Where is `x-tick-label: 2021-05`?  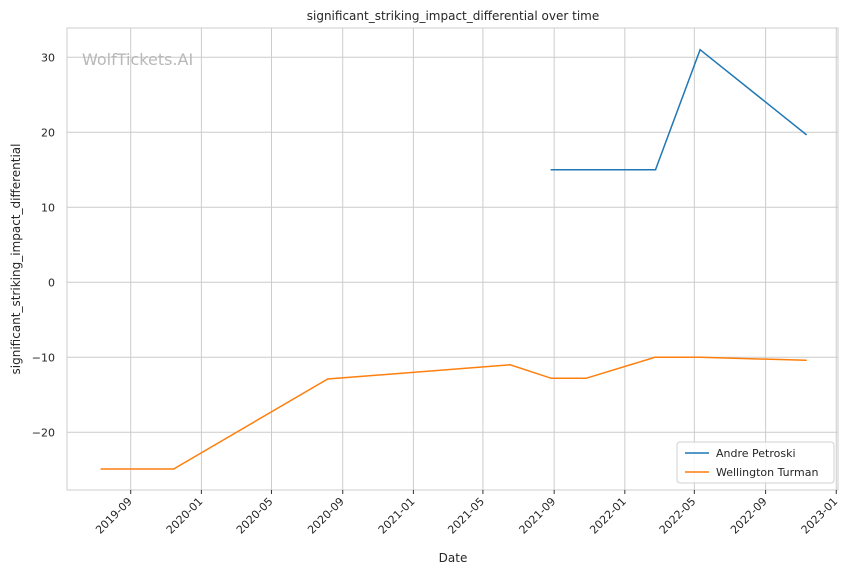 x-tick-label: 2021-05 is located at coordinates (466, 516).